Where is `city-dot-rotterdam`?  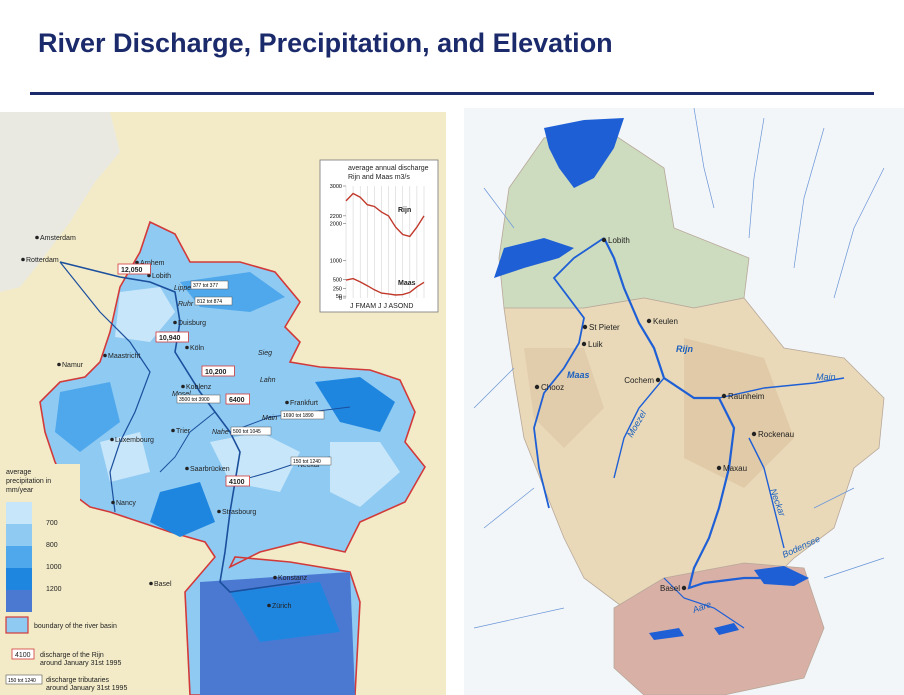
city-dot-rotterdam is located at coordinates (23, 259).